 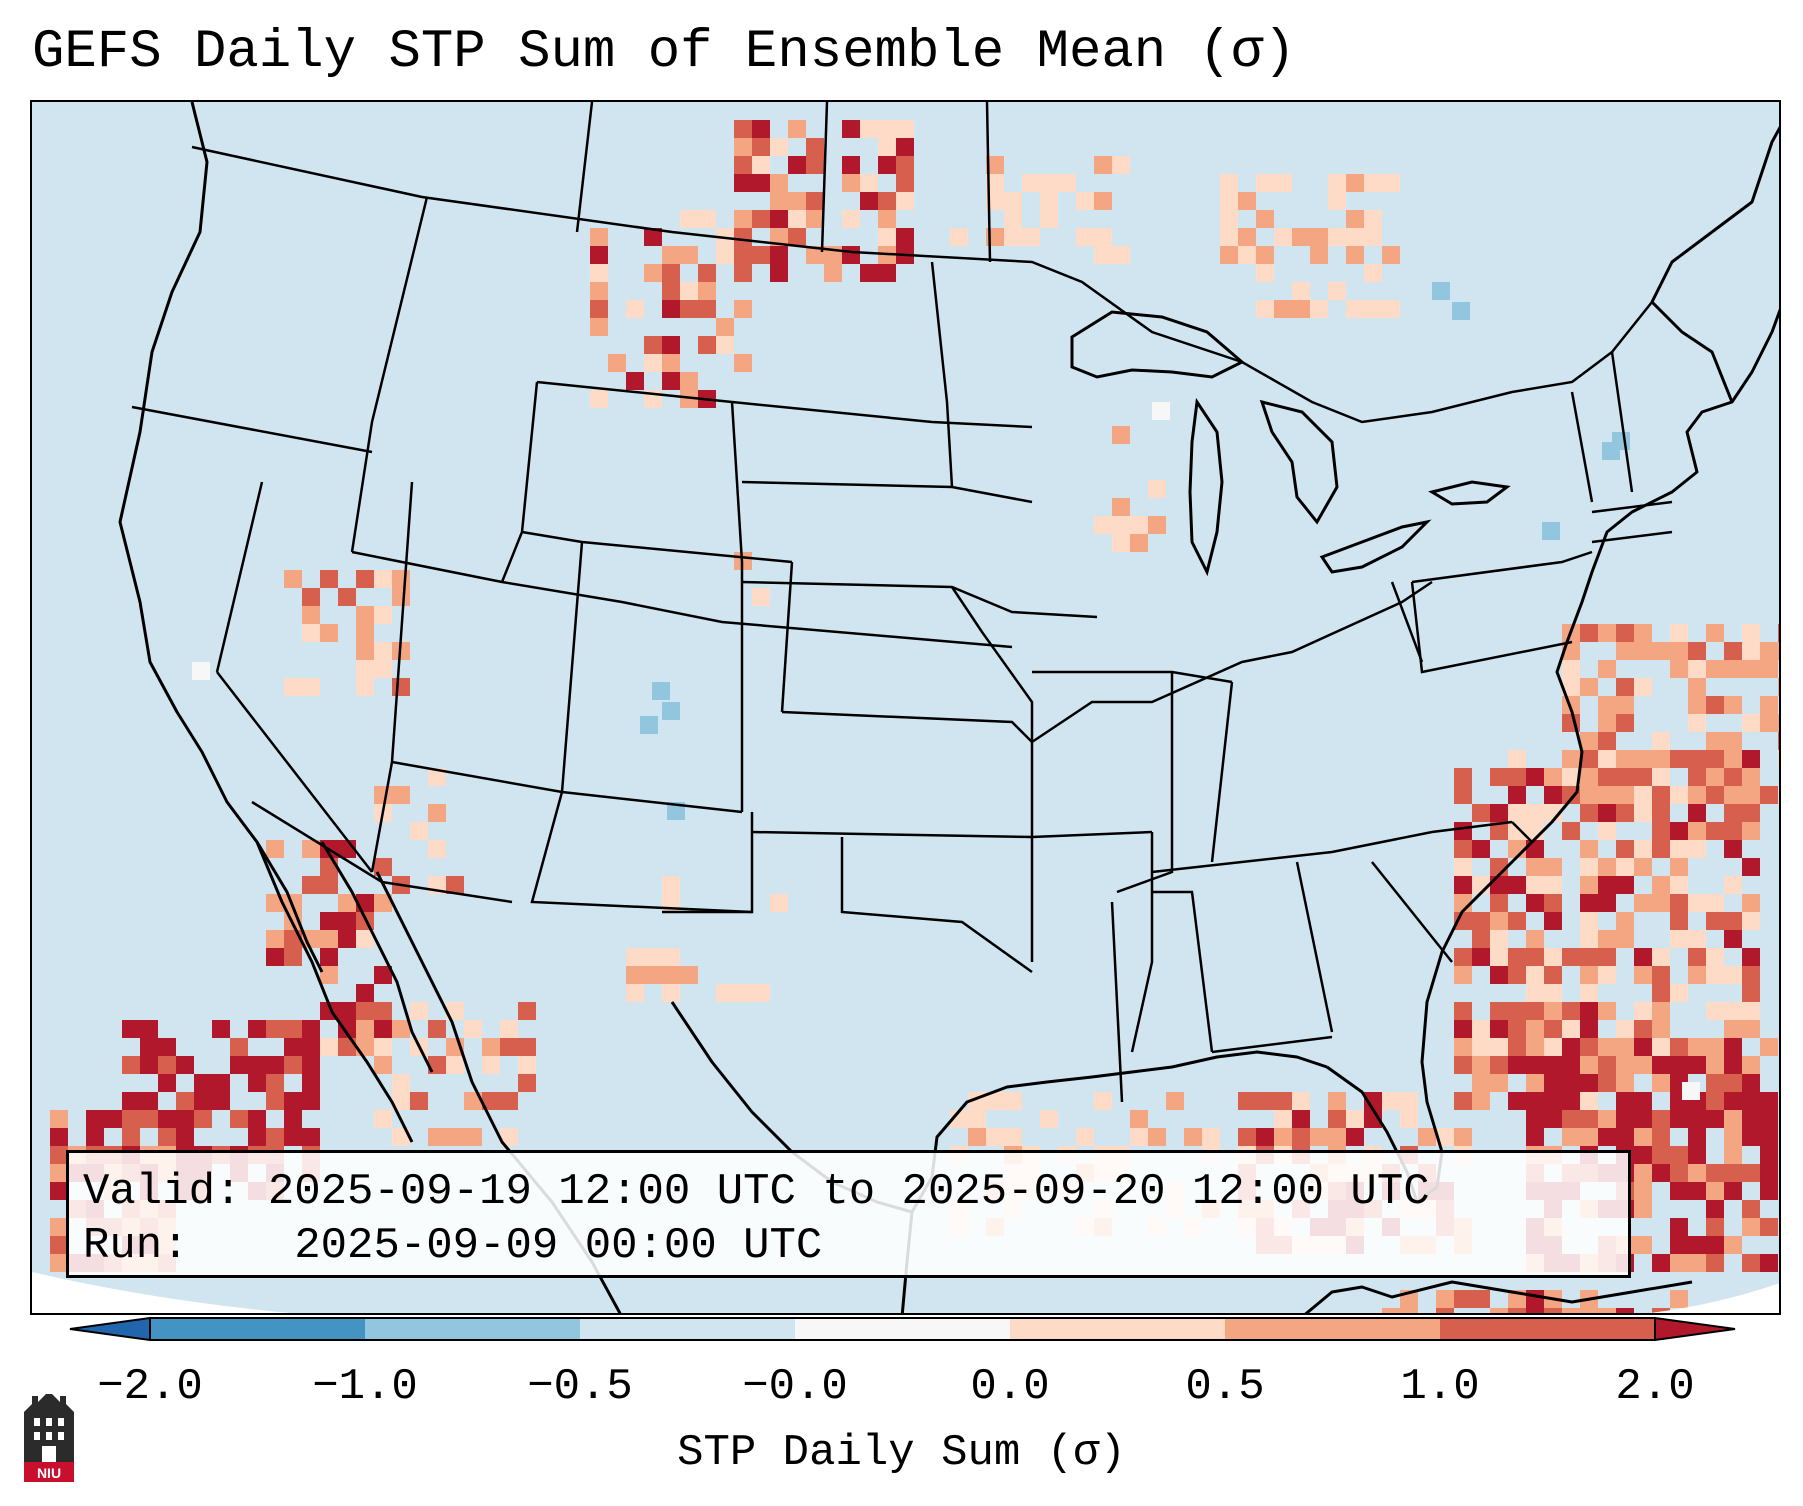 What do you see at coordinates (676, 811) in the screenshot?
I see `anomaly-cell-negative` at bounding box center [676, 811].